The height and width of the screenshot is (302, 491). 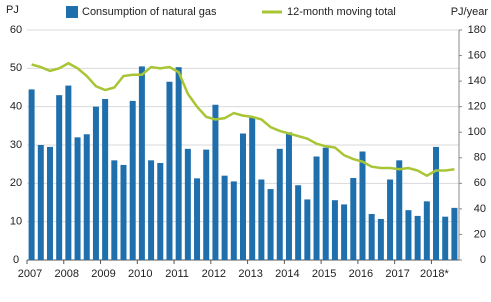 I want to click on x-tick-label: 2011, so click(x=177, y=274).